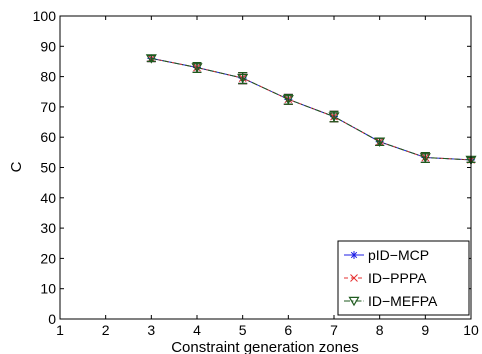 The height and width of the screenshot is (354, 482). What do you see at coordinates (425, 330) in the screenshot?
I see `x-tick-label: 9` at bounding box center [425, 330].